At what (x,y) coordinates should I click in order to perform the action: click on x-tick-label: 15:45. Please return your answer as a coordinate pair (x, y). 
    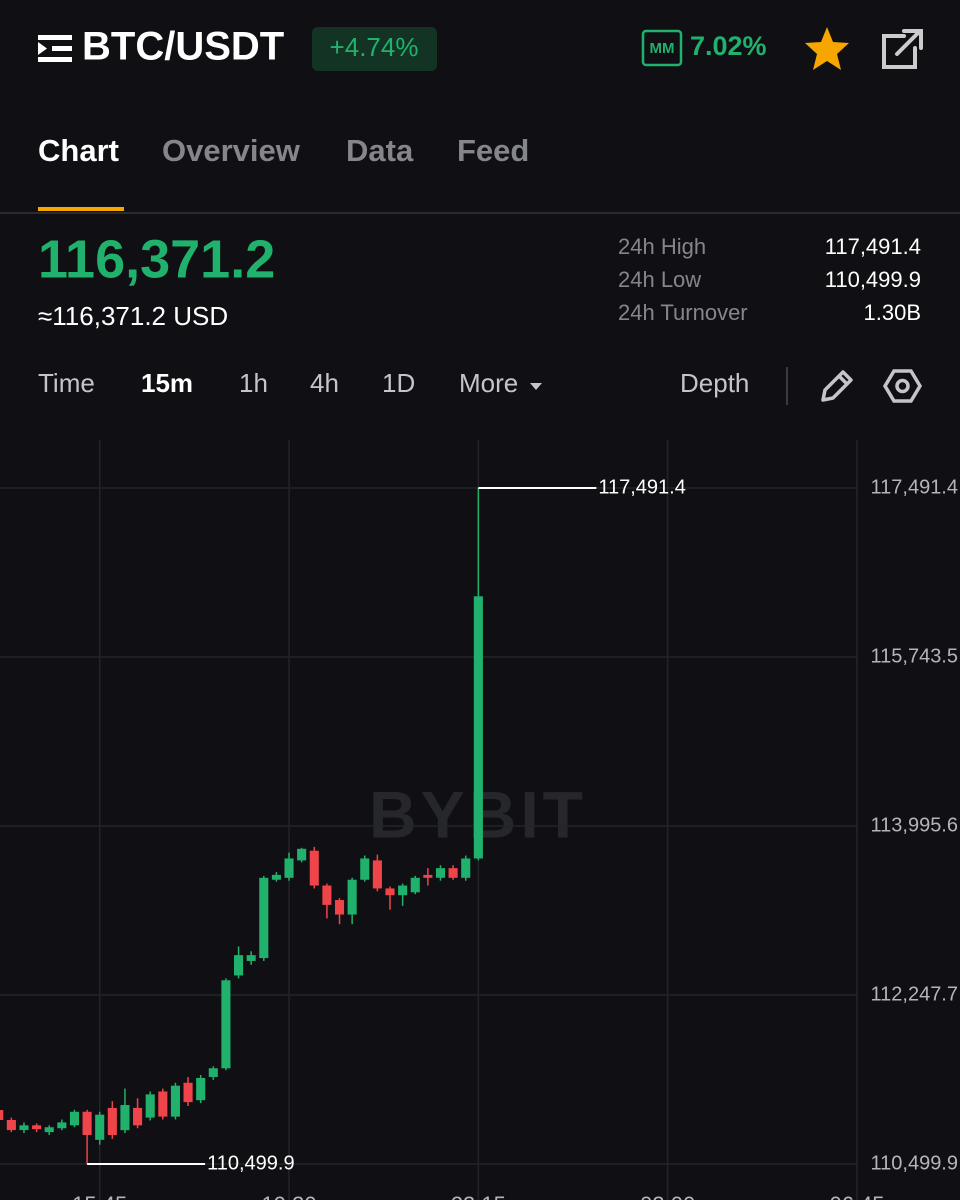
    Looking at the image, I should click on (99, 1196).